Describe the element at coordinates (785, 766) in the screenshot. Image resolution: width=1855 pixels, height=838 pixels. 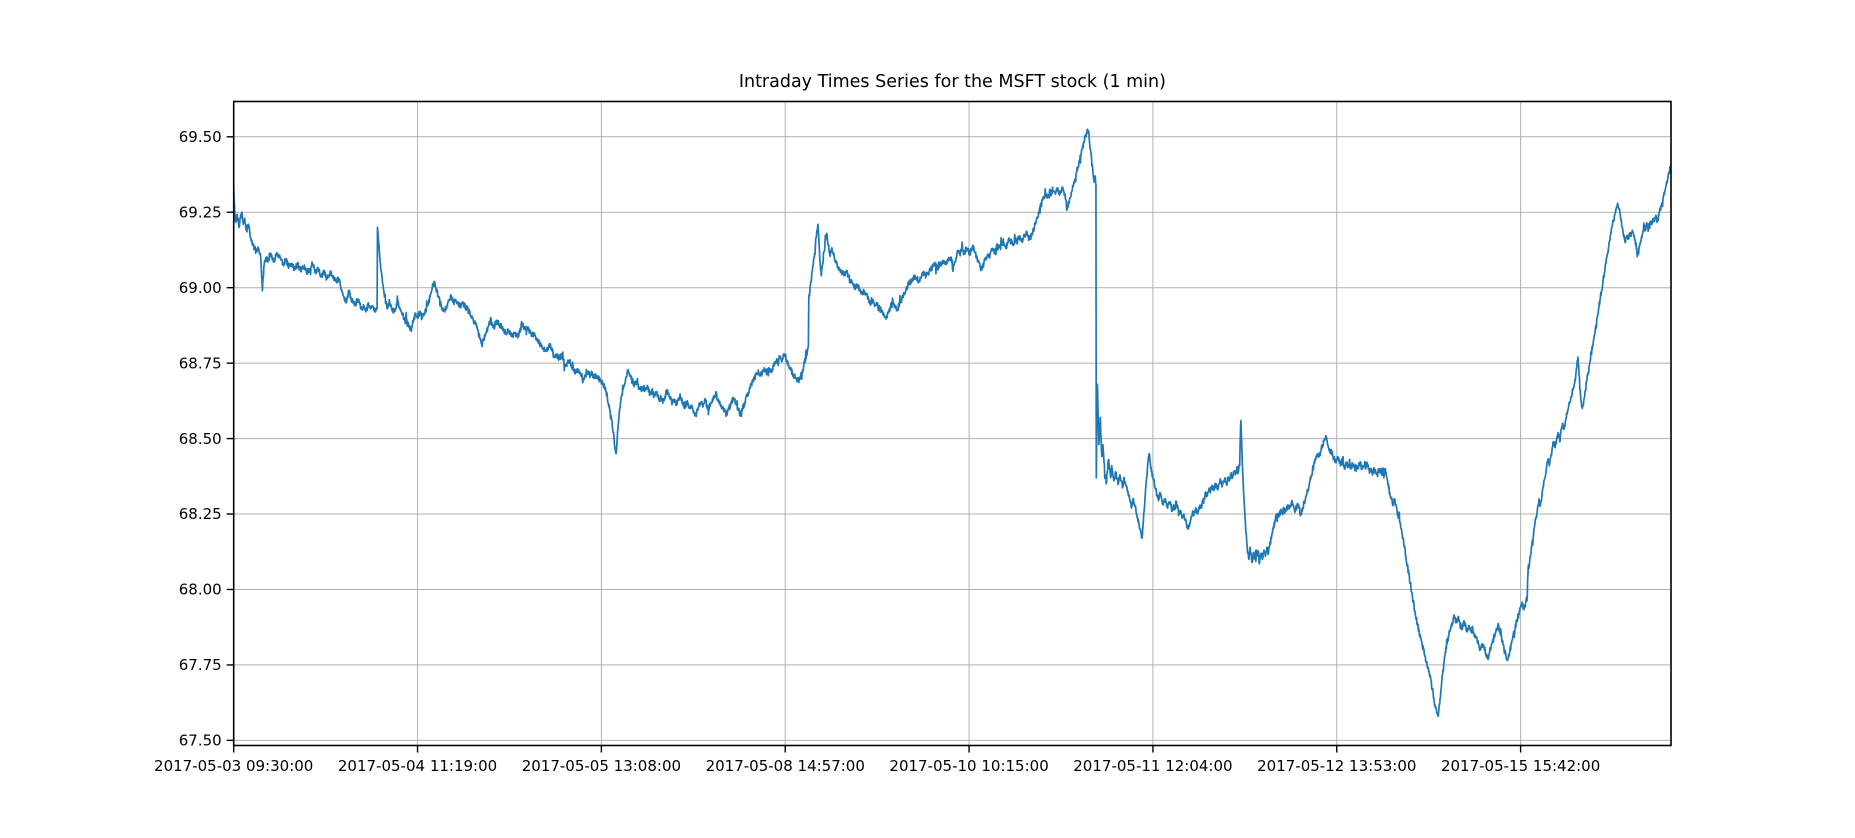
I see `x-tick-label: 2017-05-08 14:57:00` at that location.